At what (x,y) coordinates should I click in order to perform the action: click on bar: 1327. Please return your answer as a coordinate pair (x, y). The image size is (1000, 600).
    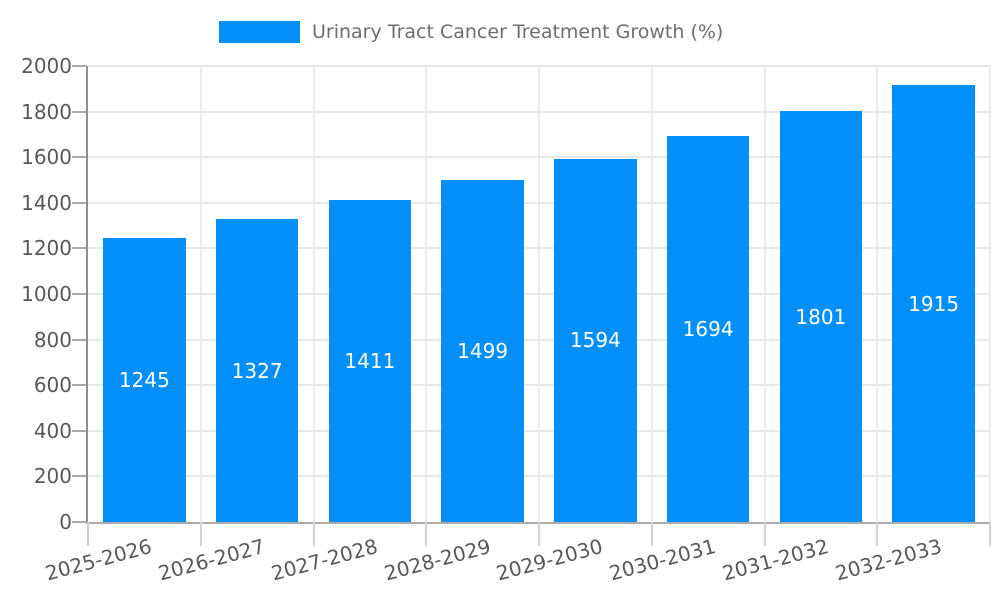
    Looking at the image, I should click on (257, 370).